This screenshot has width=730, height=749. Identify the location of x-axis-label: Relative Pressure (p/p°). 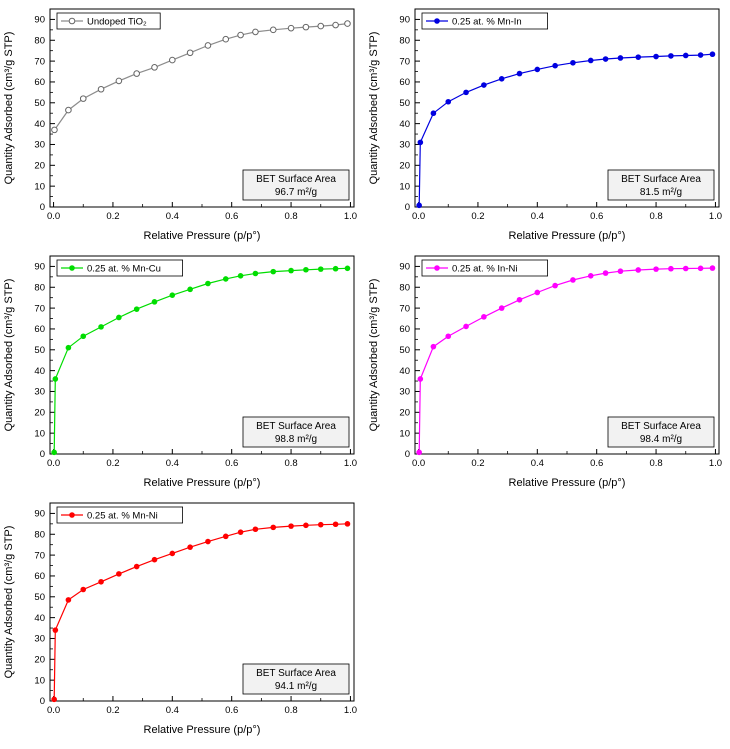
(567, 236).